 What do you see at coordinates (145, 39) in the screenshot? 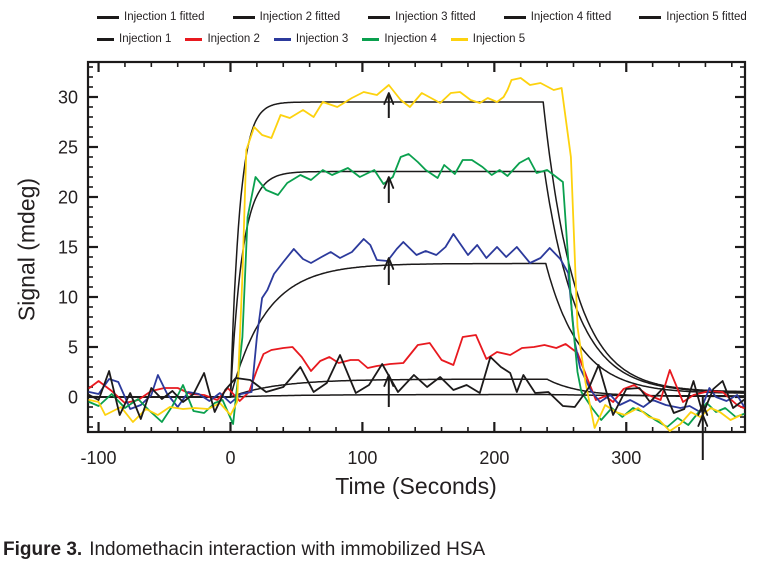
I see `legend-label: Injection 1` at bounding box center [145, 39].